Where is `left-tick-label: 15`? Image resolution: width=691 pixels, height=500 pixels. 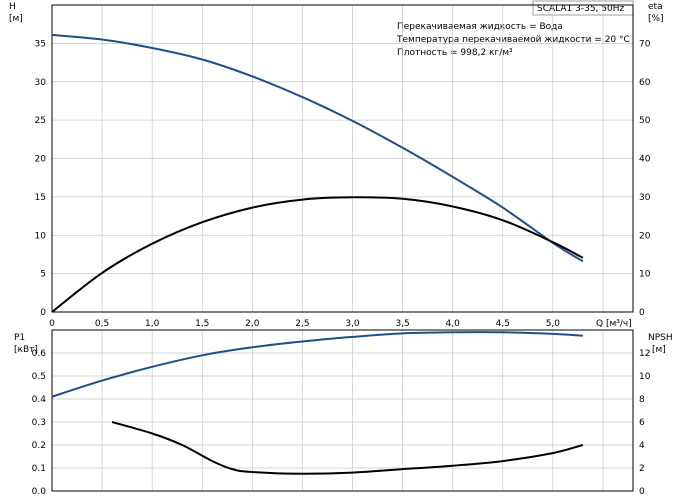
left-tick-label: 15 is located at coordinates (40, 198).